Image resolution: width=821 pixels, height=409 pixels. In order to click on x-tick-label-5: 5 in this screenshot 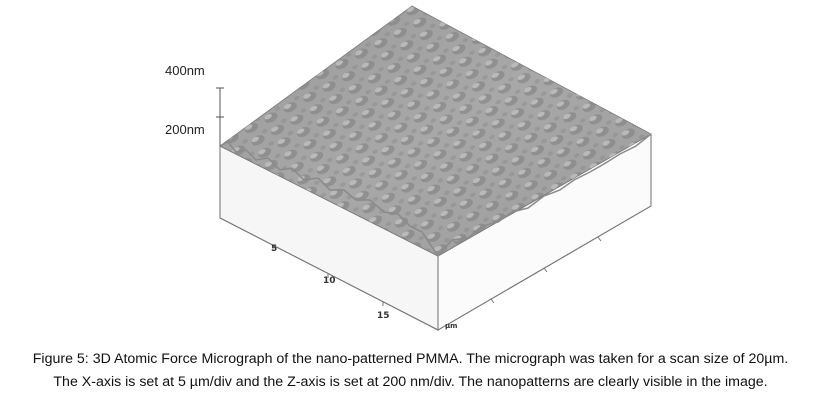, I will do `click(274, 249)`.